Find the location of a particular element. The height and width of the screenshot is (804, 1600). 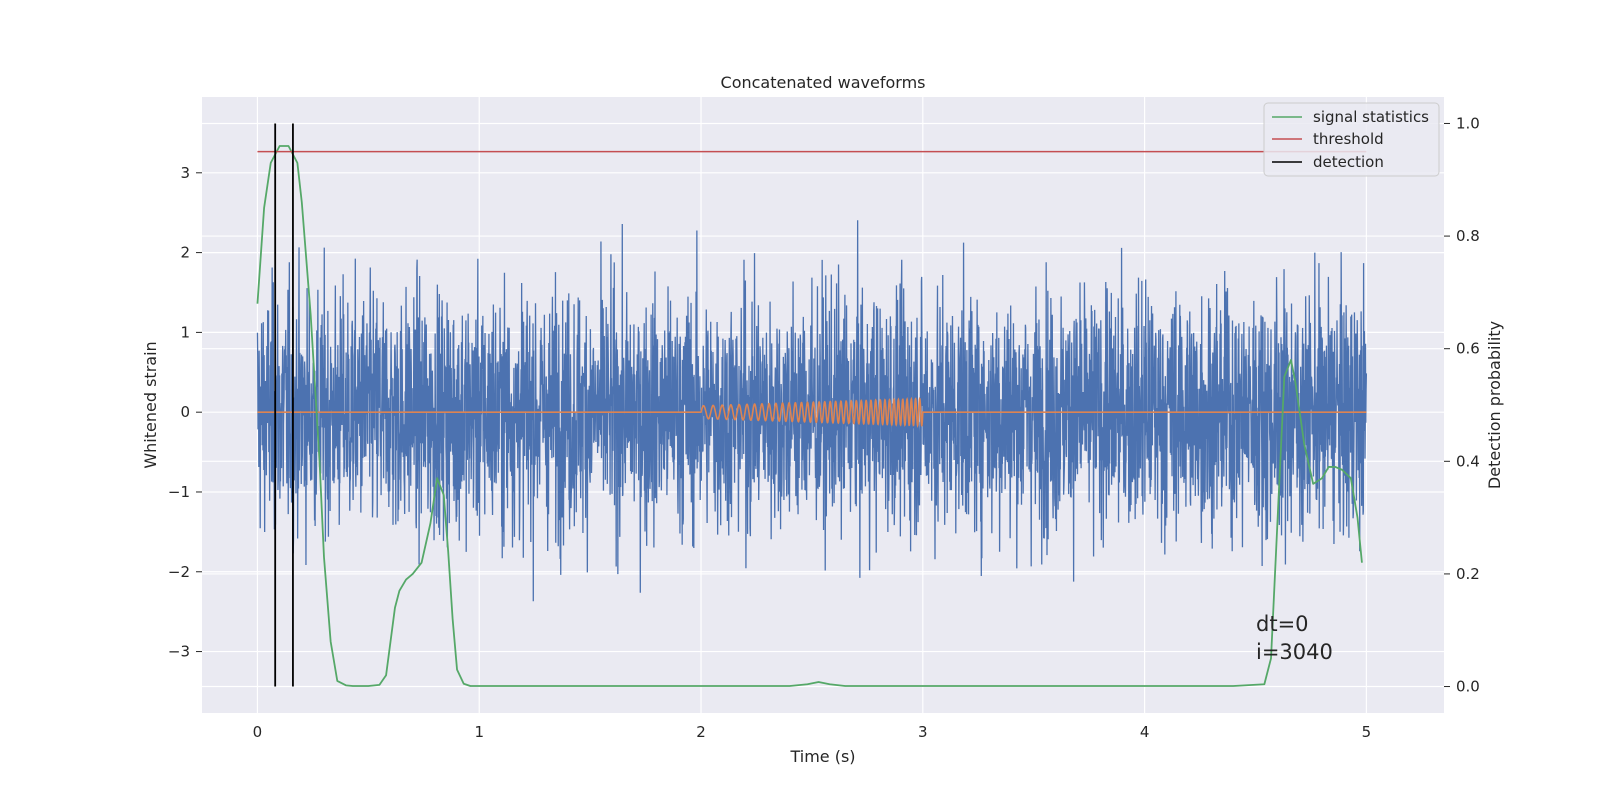

y2-tick-label: 0.6 is located at coordinates (1468, 349).